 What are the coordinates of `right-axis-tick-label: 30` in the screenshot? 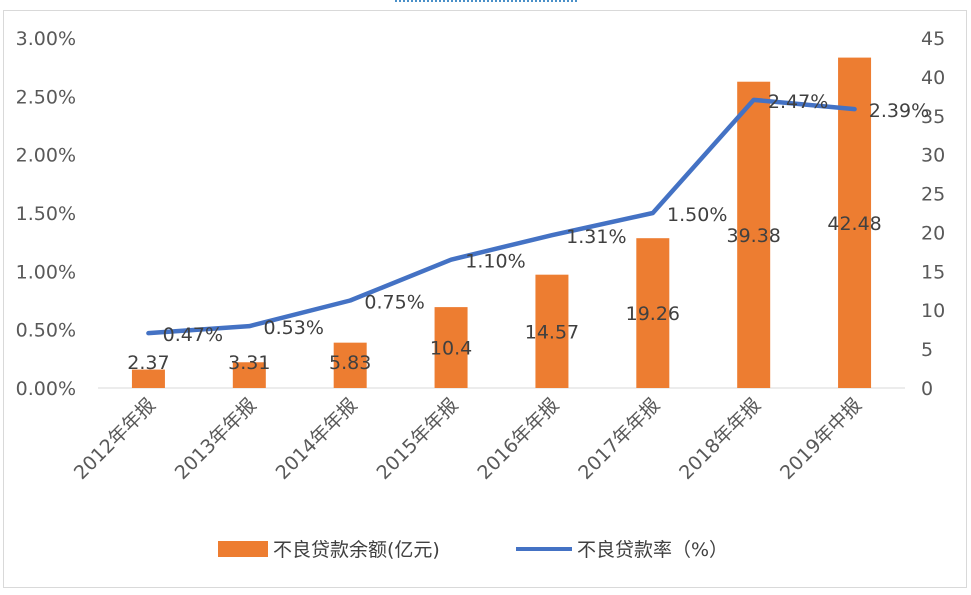 It's located at (933, 156).